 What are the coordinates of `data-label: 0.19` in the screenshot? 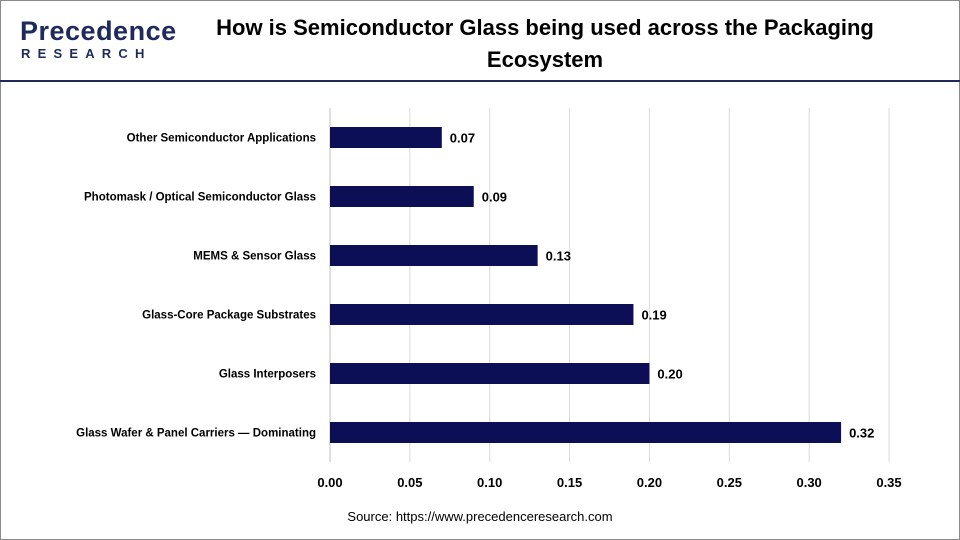 It's located at (653, 315).